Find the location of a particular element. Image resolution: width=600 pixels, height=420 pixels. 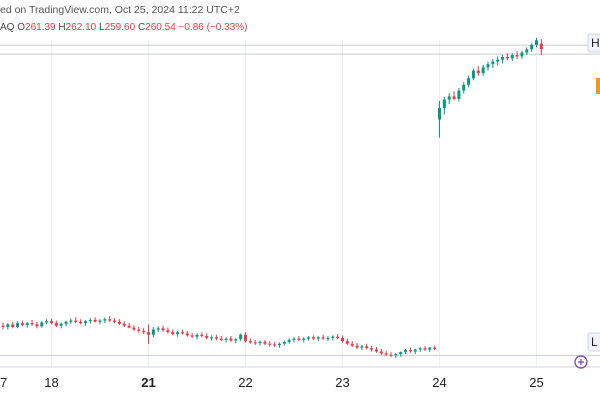

change-value: −0.86 (−0.33%) is located at coordinates (213, 27).